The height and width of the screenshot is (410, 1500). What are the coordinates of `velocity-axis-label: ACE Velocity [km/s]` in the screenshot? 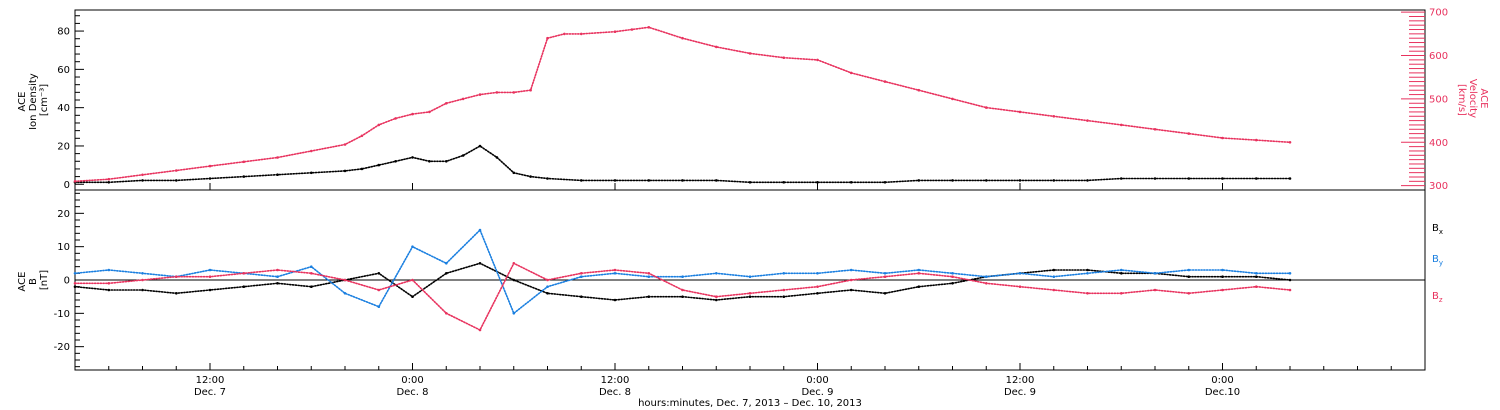 It's located at (1472, 100).